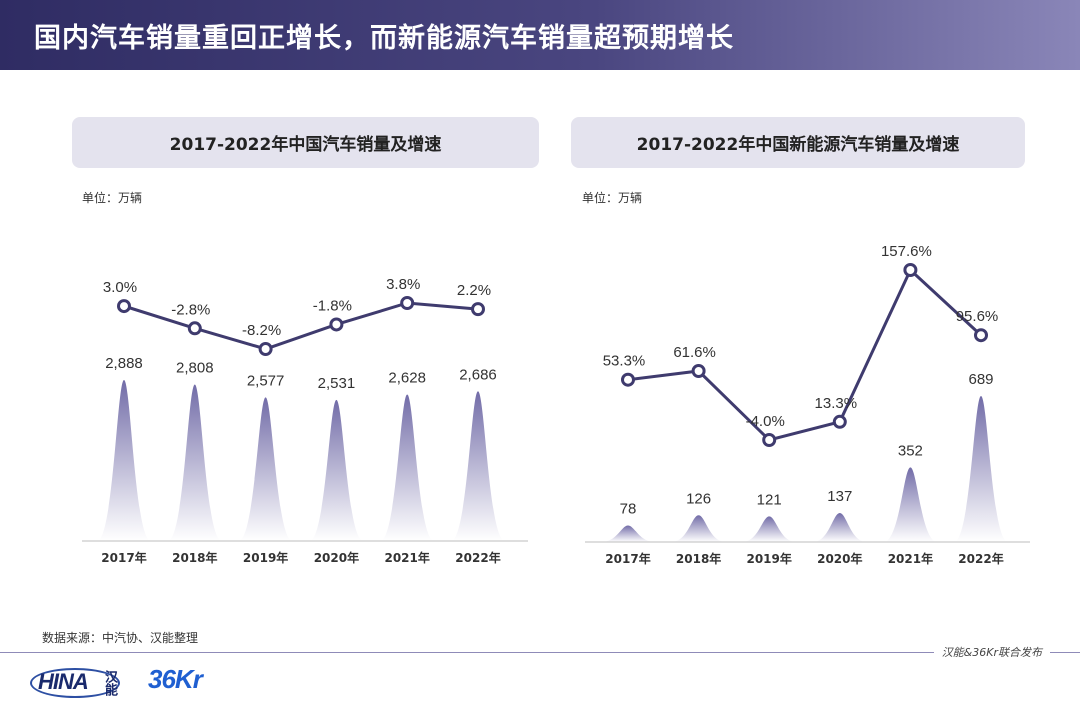 This screenshot has width=1080, height=715. Describe the element at coordinates (624, 361) in the screenshot. I see `right-growth-label-0: 53.3%` at that location.